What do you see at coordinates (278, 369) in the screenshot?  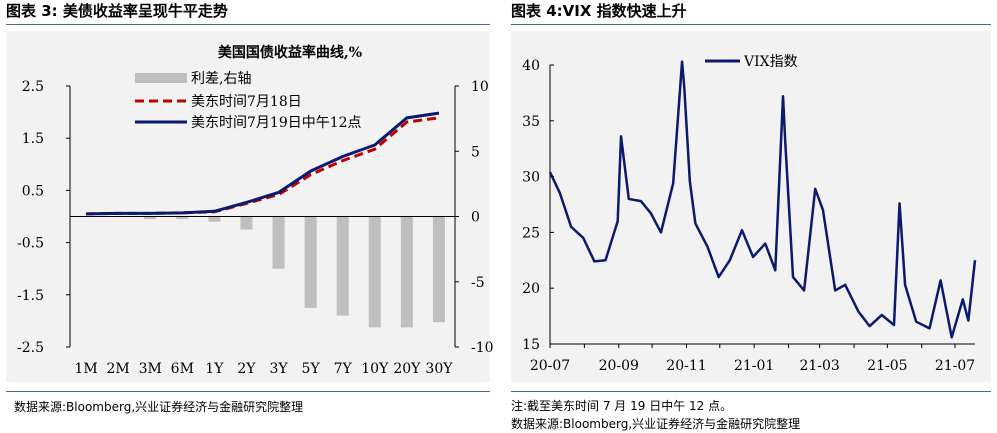 I see `x-category-label: 3Y` at bounding box center [278, 369].